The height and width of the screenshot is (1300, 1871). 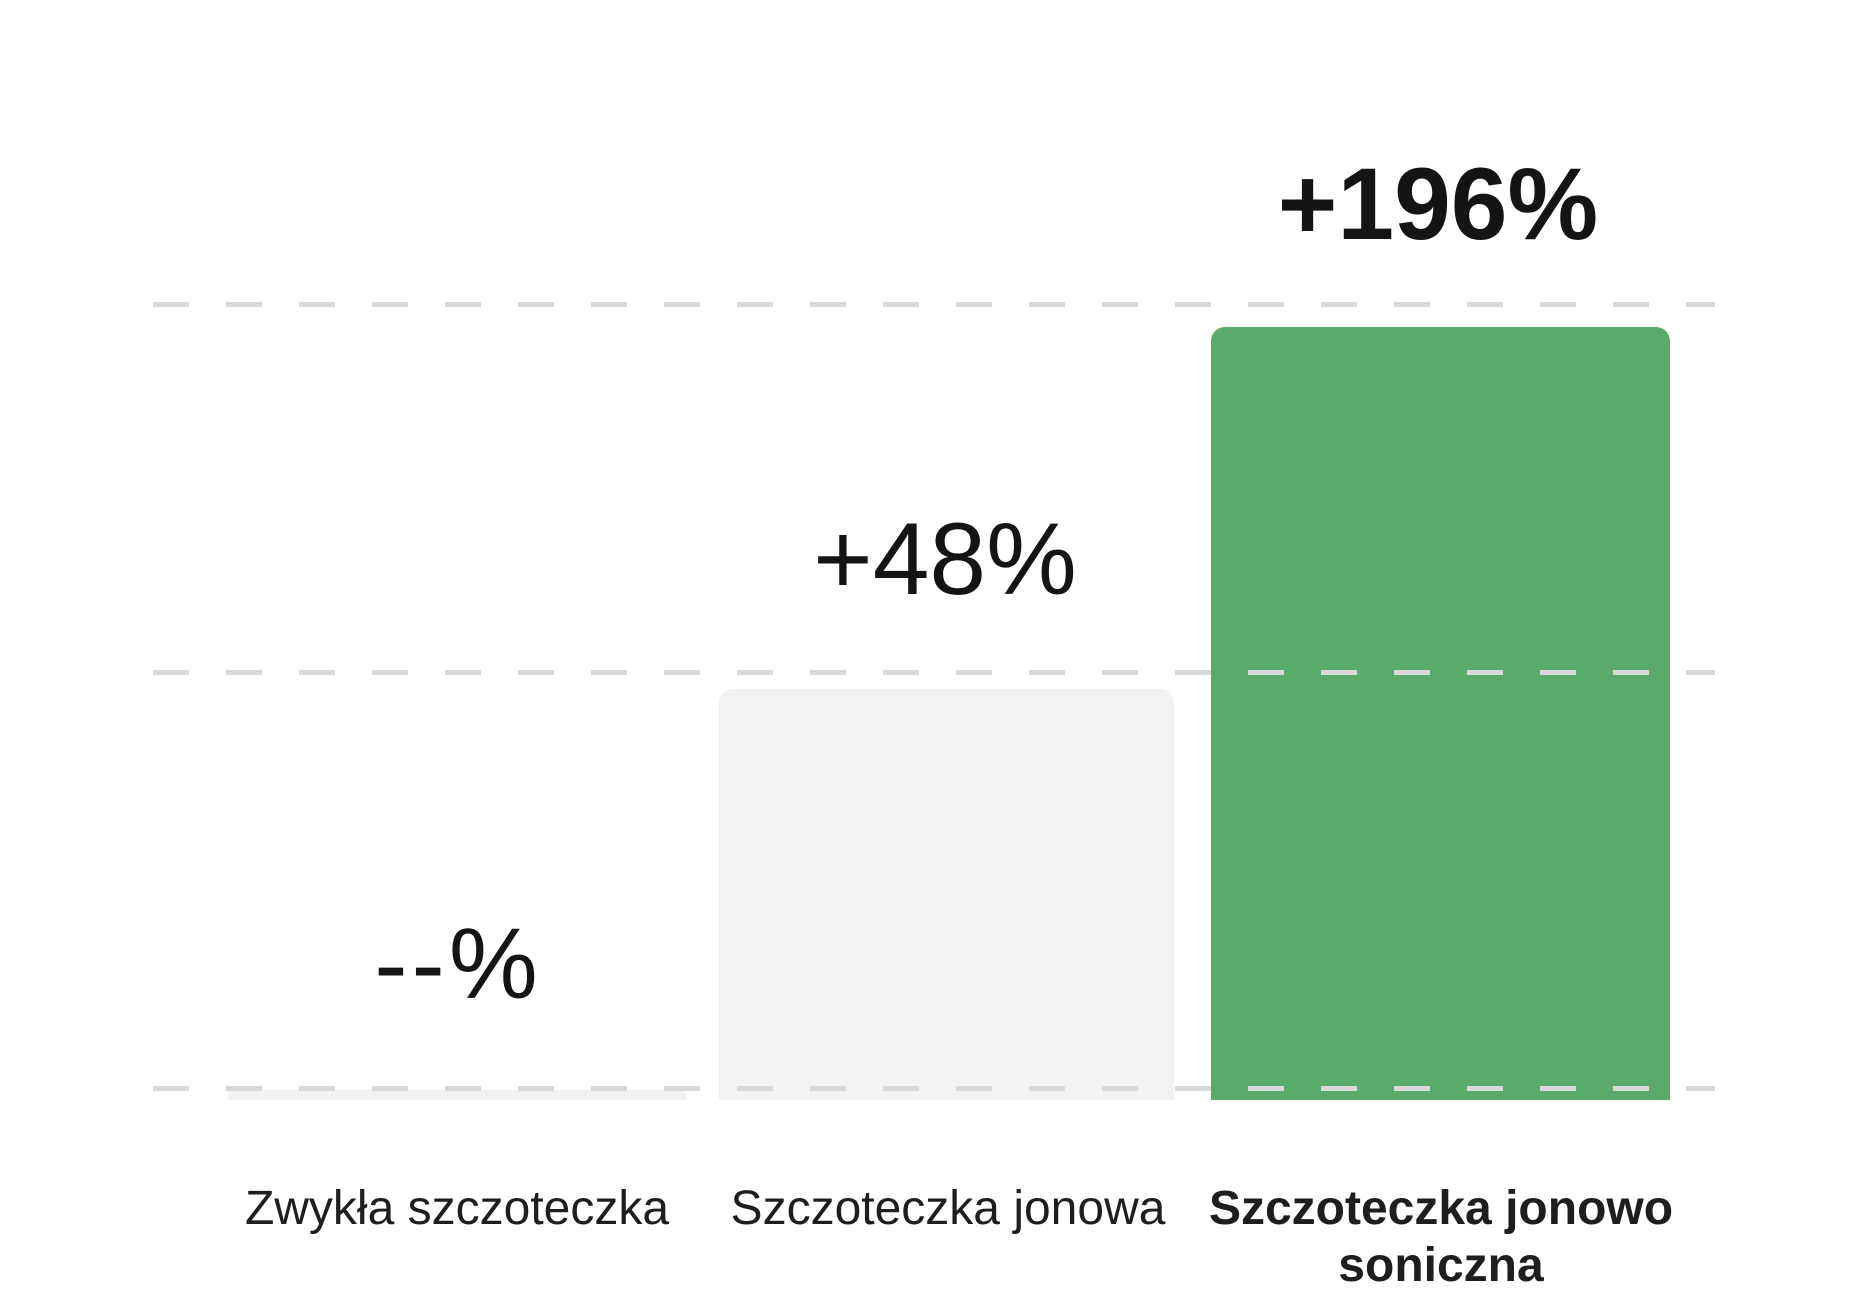 What do you see at coordinates (1441, 1237) in the screenshot?
I see `category-label-szczoteczka-jonowo-soniczna: Szczoteczka jonowo soniczna` at bounding box center [1441, 1237].